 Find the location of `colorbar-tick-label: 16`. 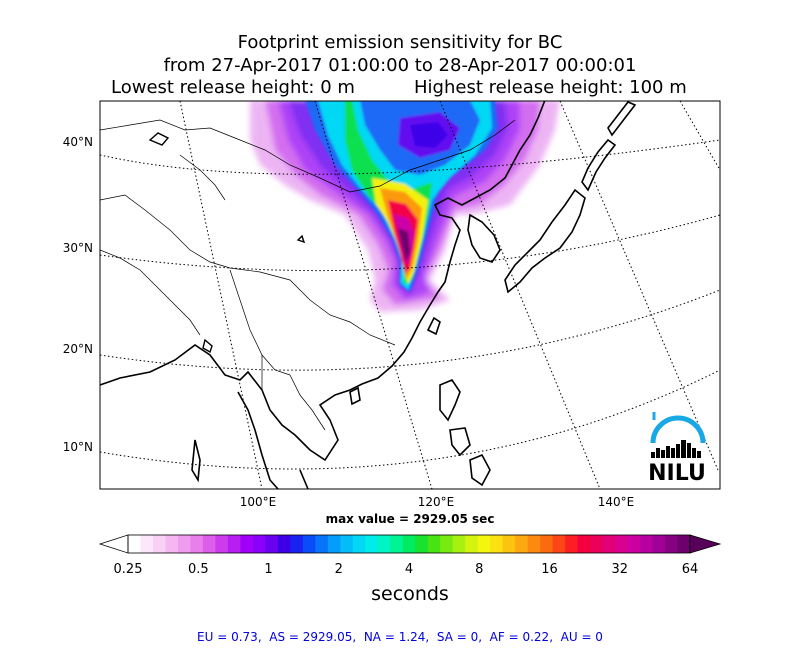

colorbar-tick-label: 16 is located at coordinates (549, 569).